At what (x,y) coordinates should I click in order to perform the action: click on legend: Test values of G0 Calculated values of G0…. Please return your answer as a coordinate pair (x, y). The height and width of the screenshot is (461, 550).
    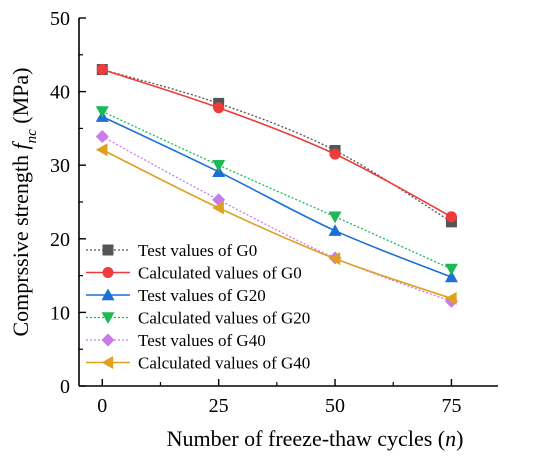
    Looking at the image, I should click on (198, 307).